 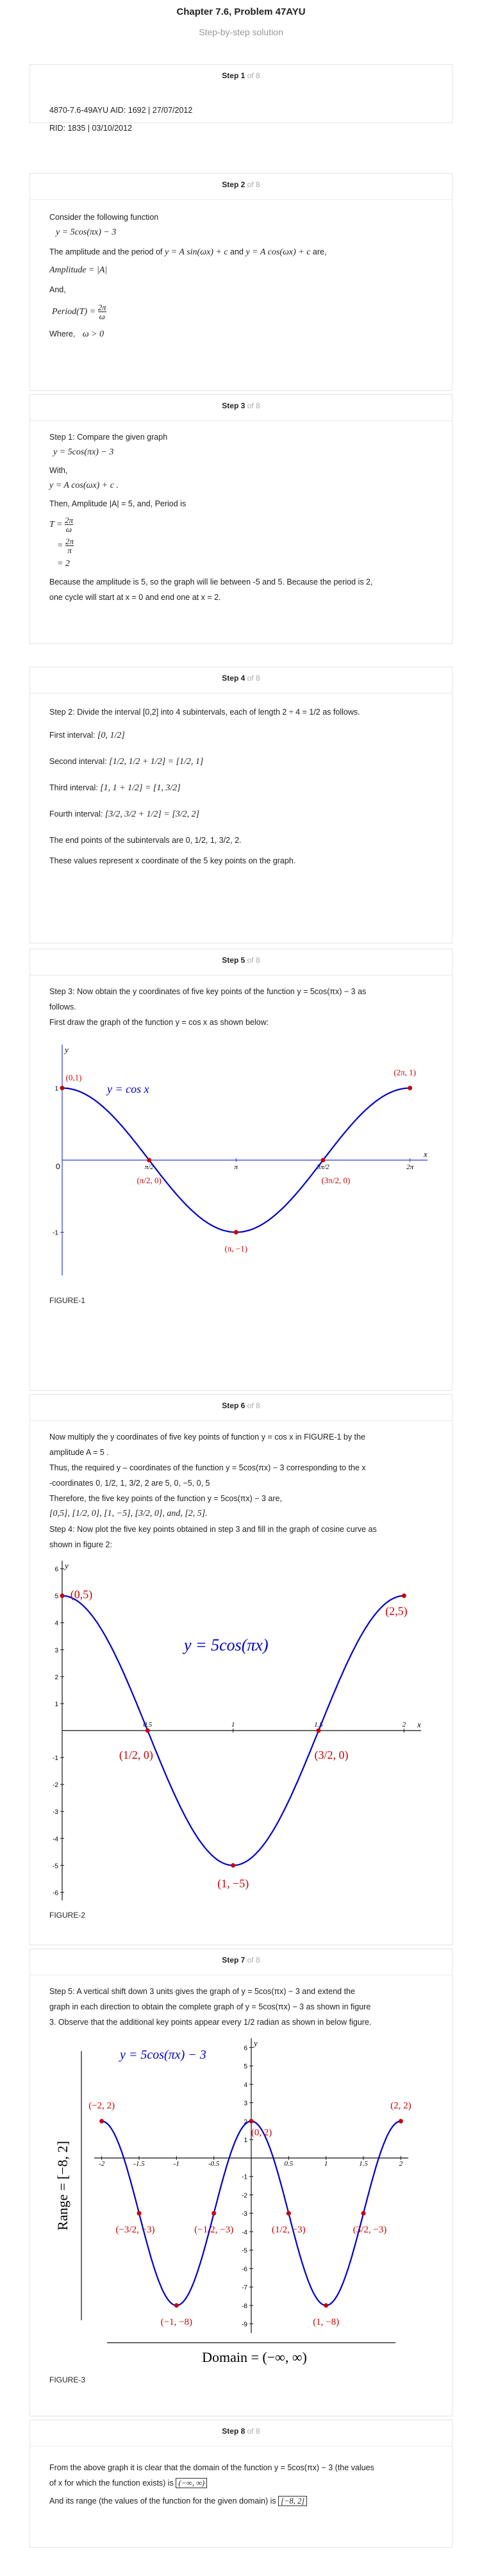 I want to click on step-text: RID: 1835 | 03/10/2012, so click(x=91, y=128).